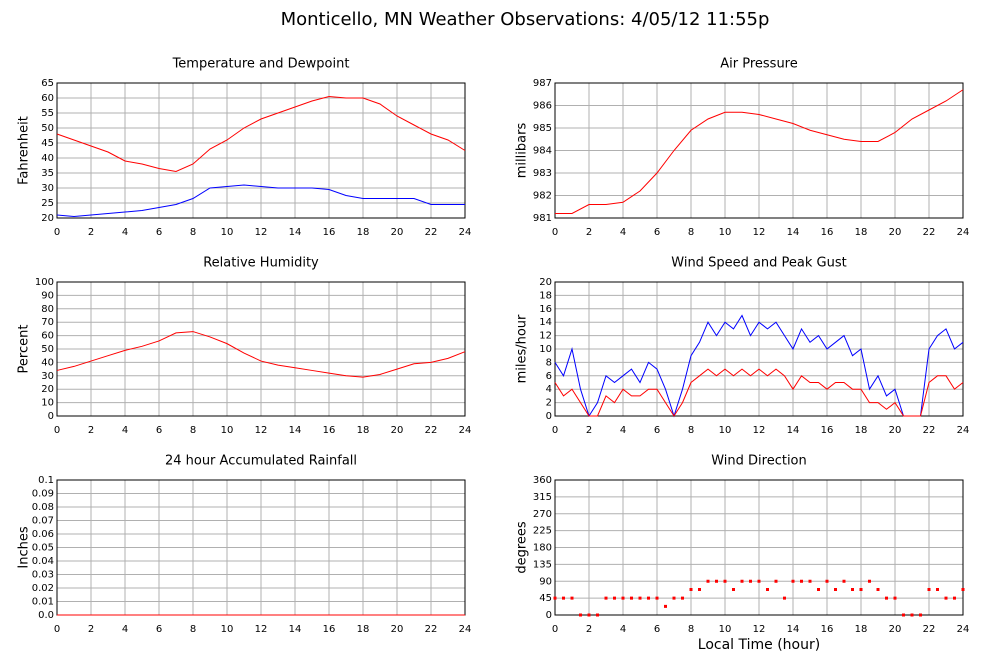  Describe the element at coordinates (47, 98) in the screenshot. I see `y-tick-label: 60` at that location.